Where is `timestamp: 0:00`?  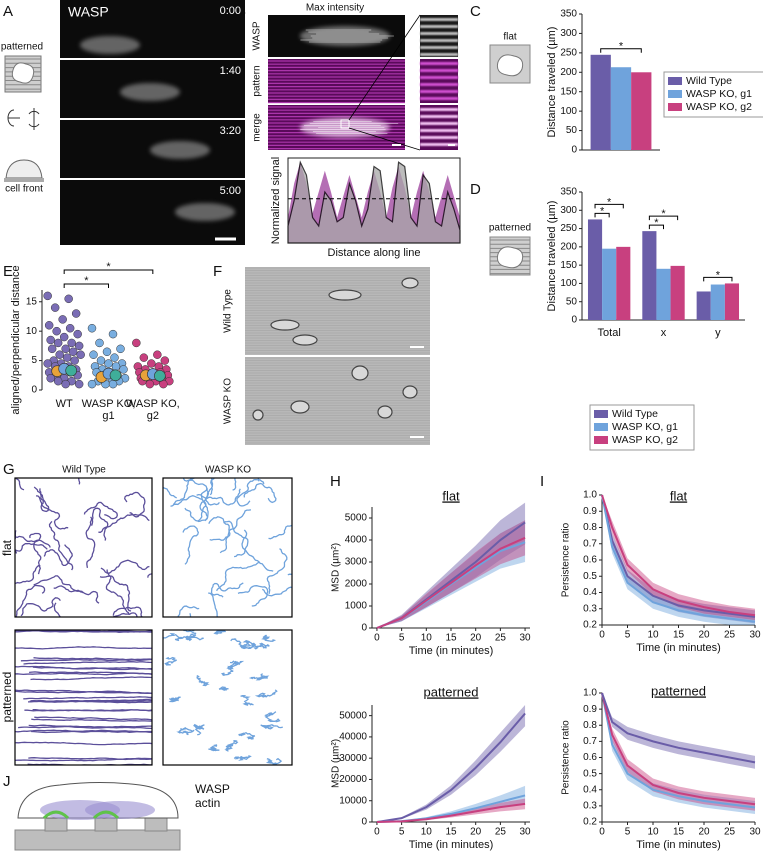 timestamp: 0:00 is located at coordinates (230, 11).